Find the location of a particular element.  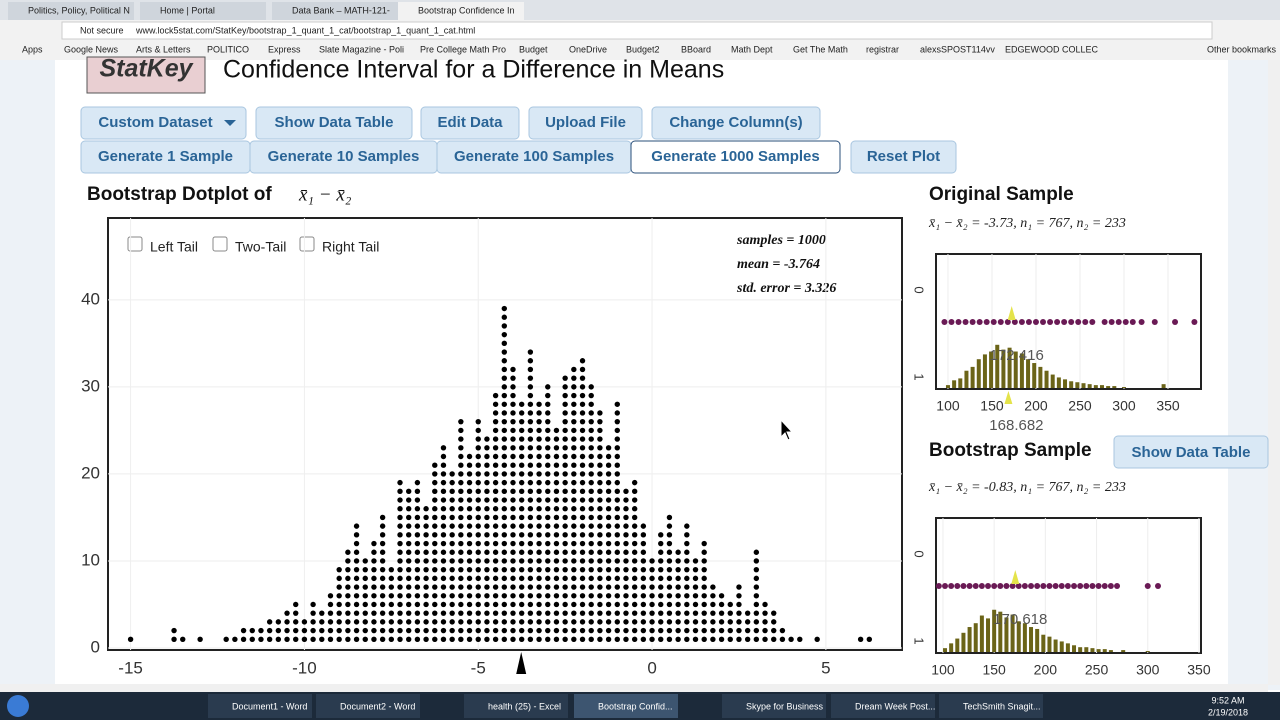

checkbox-label: Two-Tail is located at coordinates (260, 247).